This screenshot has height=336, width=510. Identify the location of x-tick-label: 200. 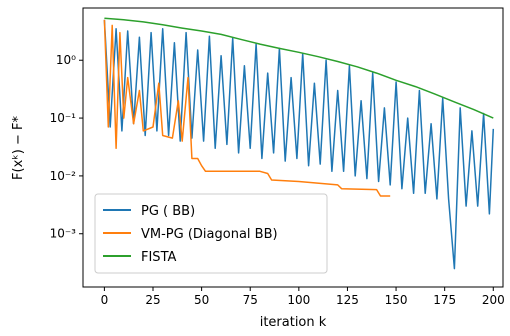
(493, 300).